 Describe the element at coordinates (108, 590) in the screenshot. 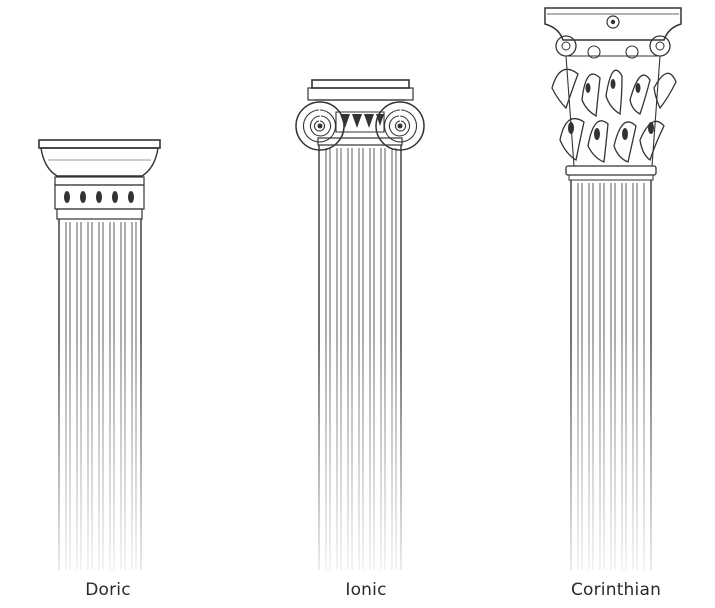

I see `doric-label: Doric` at that location.